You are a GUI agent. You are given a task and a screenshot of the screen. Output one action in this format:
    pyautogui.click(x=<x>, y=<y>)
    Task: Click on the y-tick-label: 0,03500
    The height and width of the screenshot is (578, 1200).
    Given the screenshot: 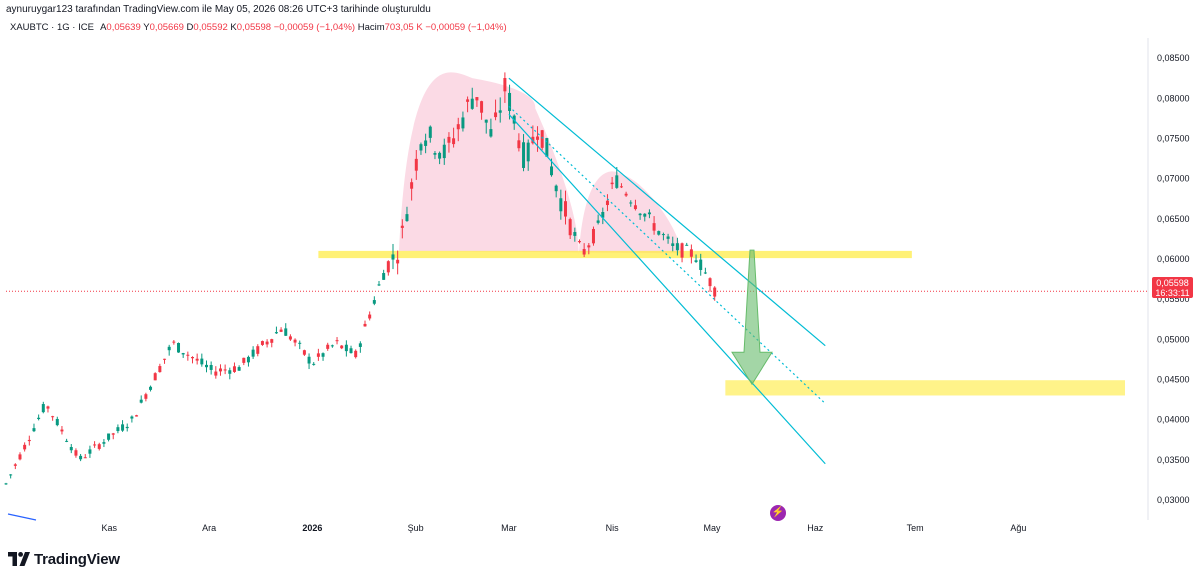 What is the action you would take?
    pyautogui.click(x=1173, y=460)
    